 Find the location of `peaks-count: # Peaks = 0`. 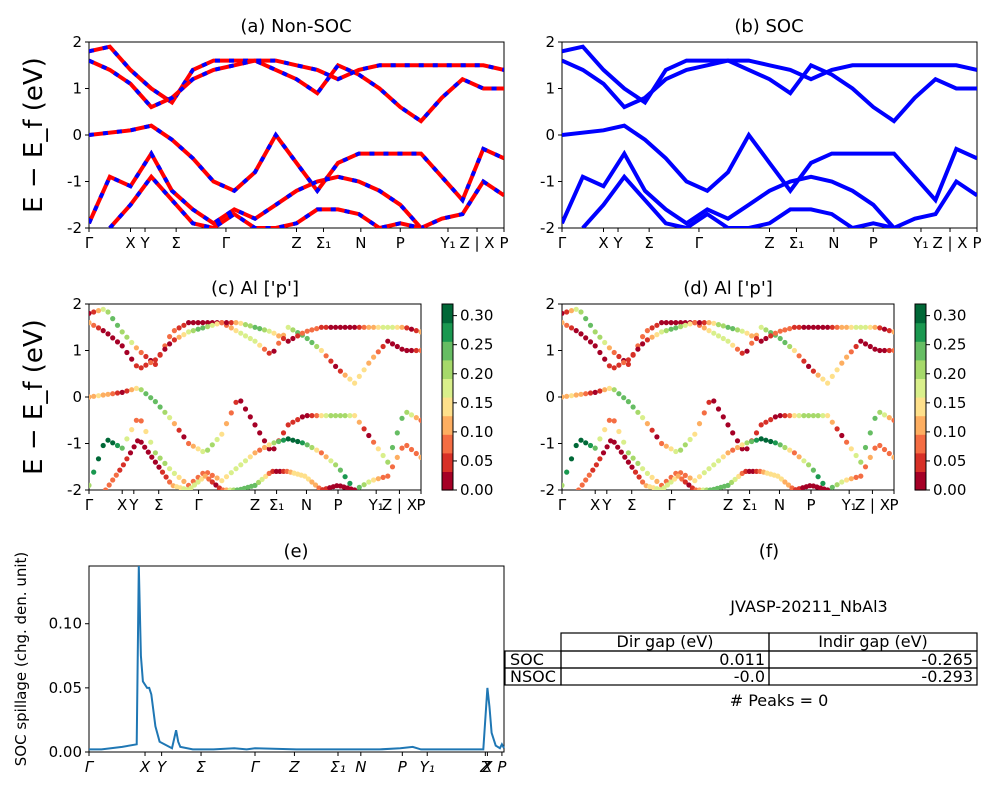

peaks-count: # Peaks = 0 is located at coordinates (779, 700).